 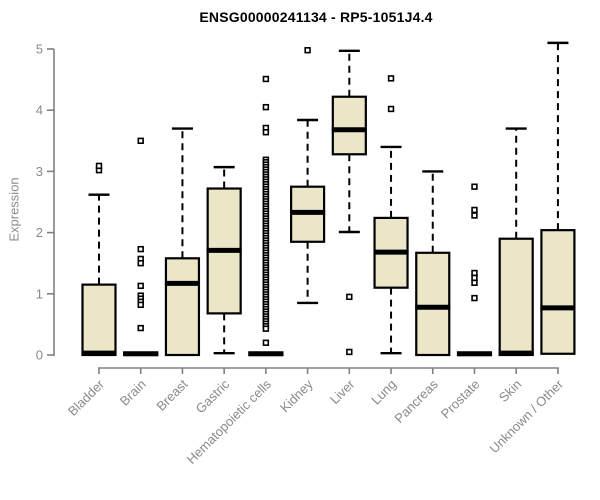 What do you see at coordinates (526, 416) in the screenshot?
I see `x-tick-label: Unknown / Other` at bounding box center [526, 416].